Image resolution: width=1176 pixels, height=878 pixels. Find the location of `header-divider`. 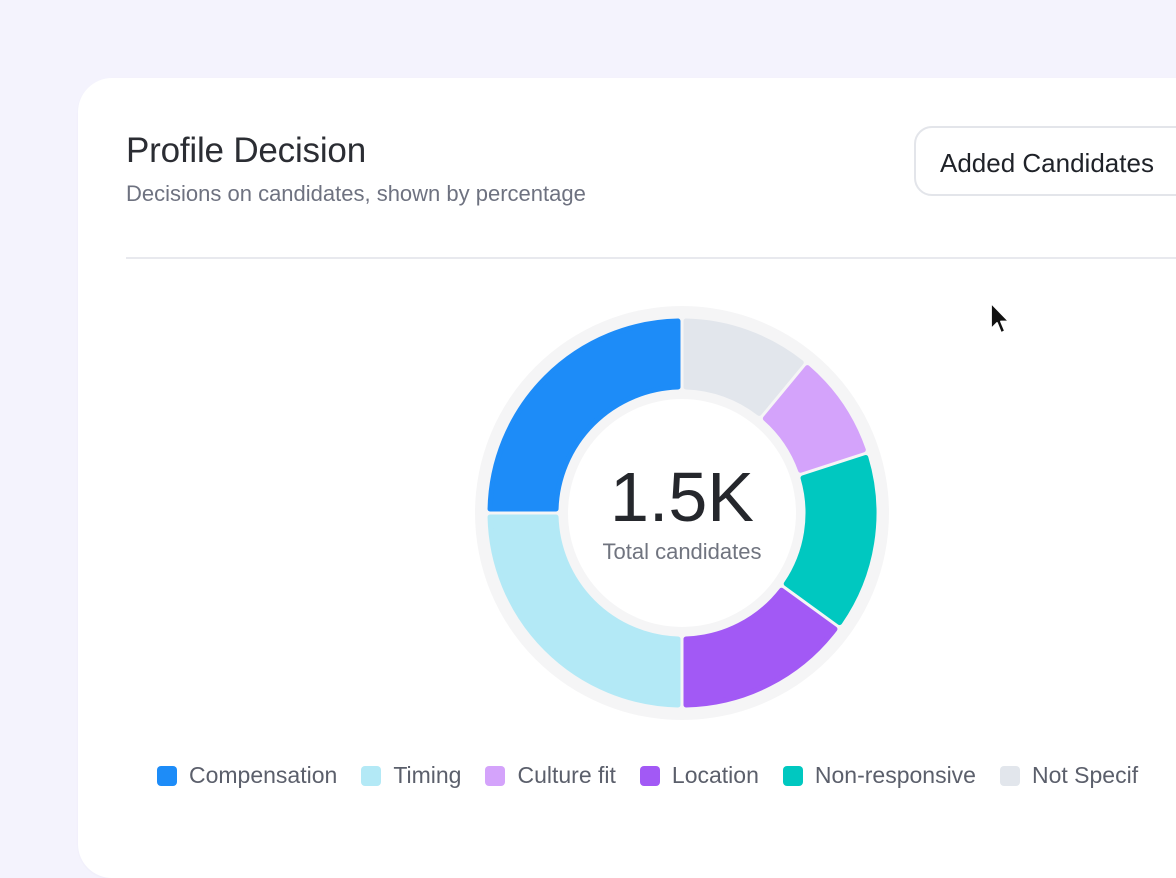

header-divider is located at coordinates (651, 258).